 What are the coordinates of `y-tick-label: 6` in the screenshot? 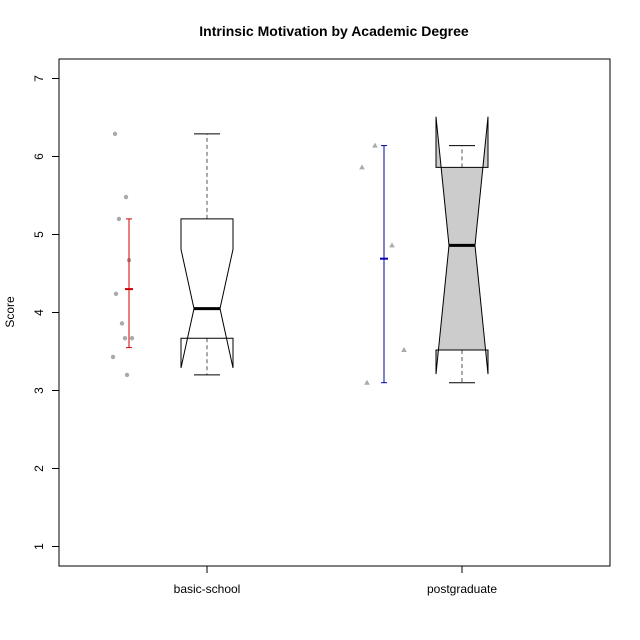 It's located at (39, 156).